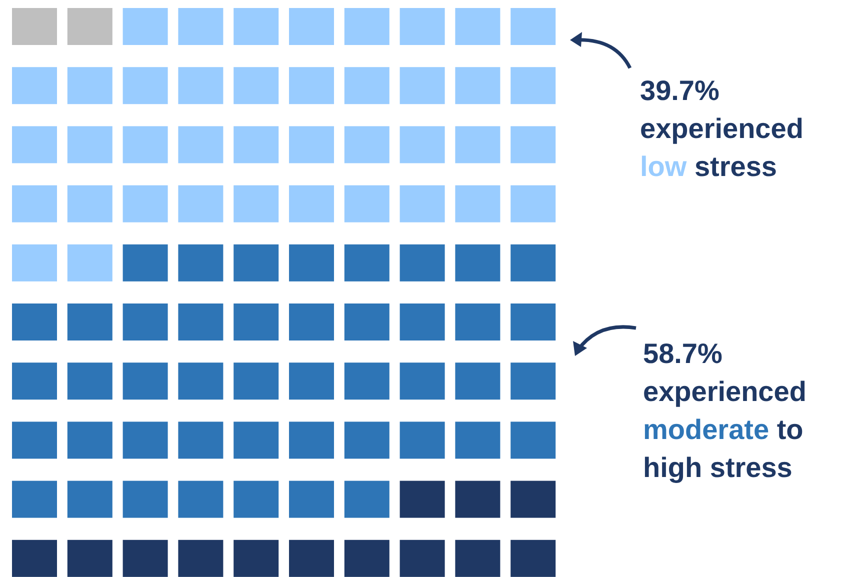  Describe the element at coordinates (682, 353) in the screenshot. I see `data-label: 58.7%` at that location.